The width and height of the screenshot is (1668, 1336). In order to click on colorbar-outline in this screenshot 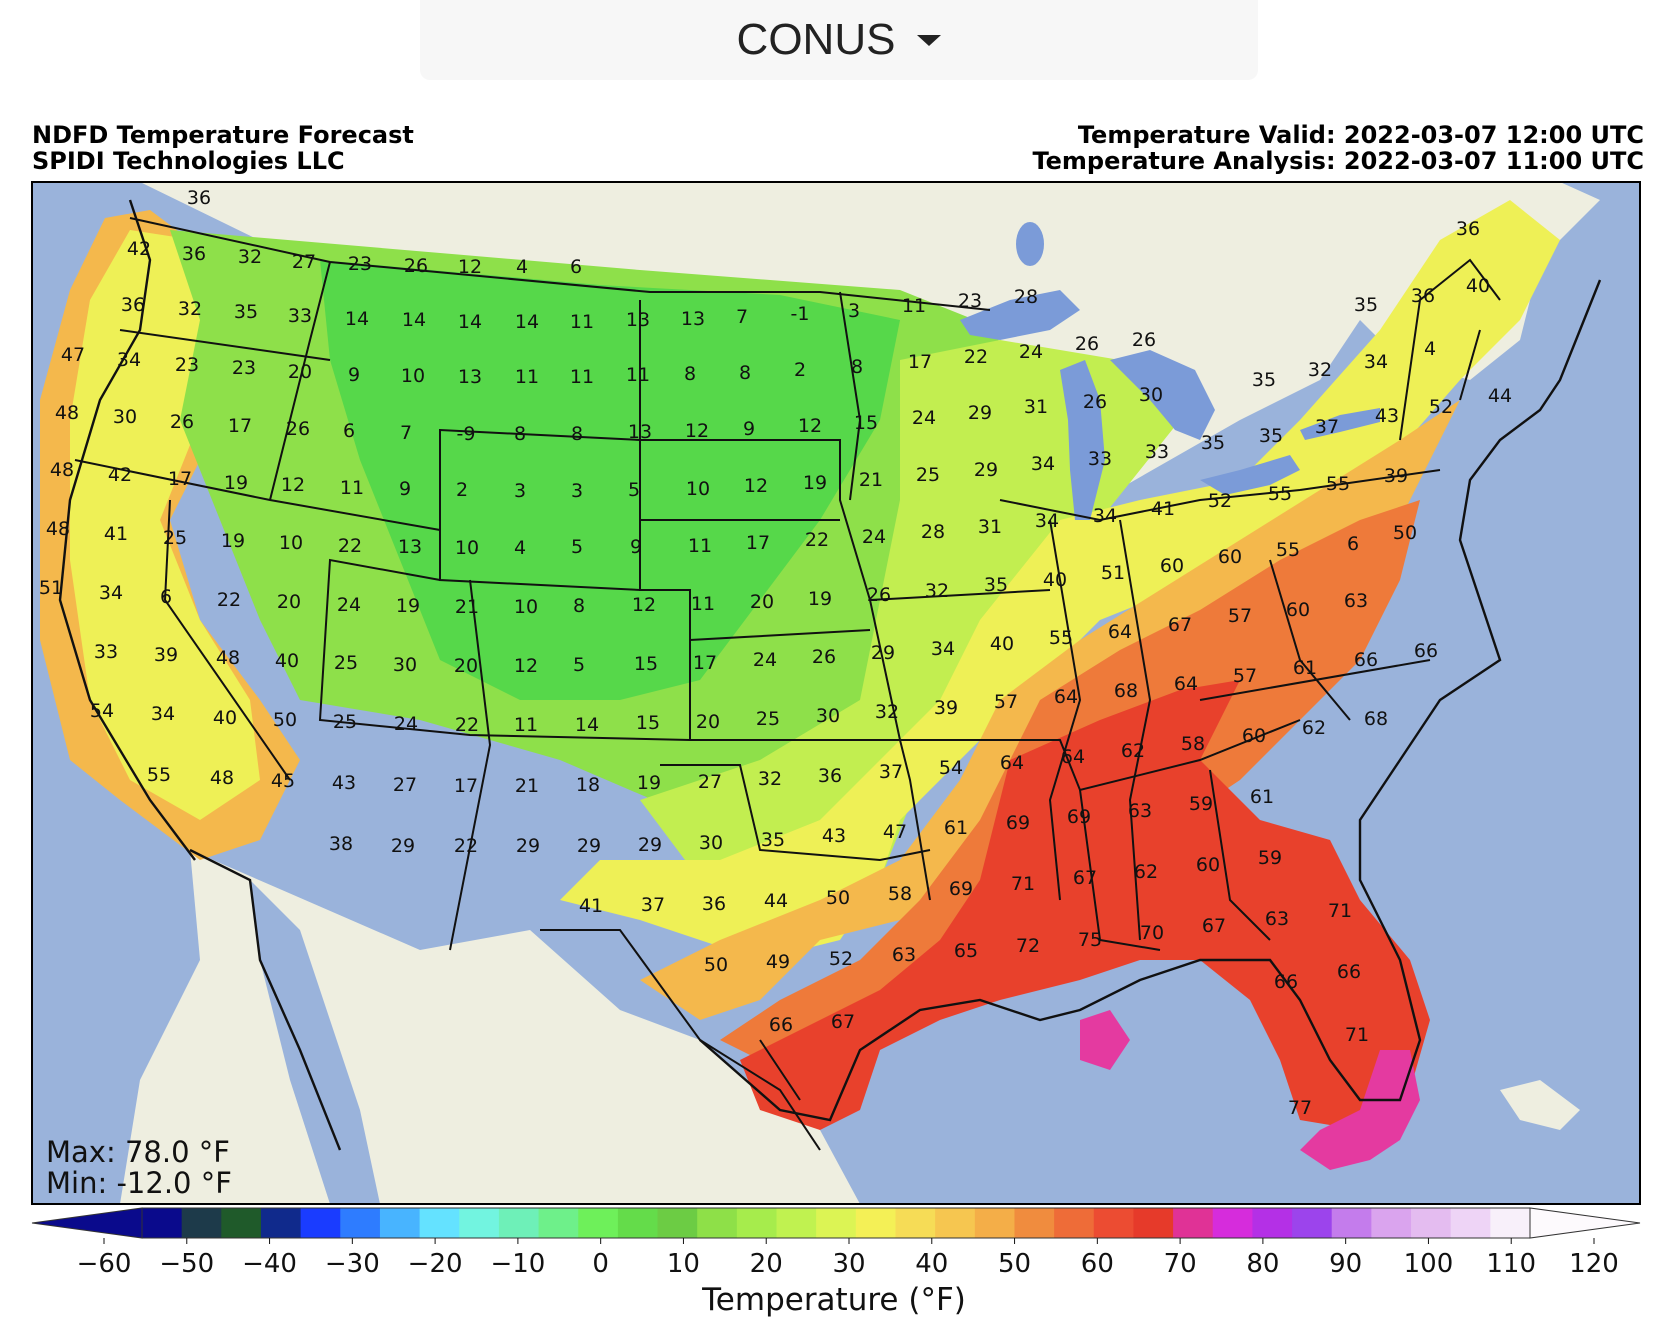, I will do `click(836, 1223)`.